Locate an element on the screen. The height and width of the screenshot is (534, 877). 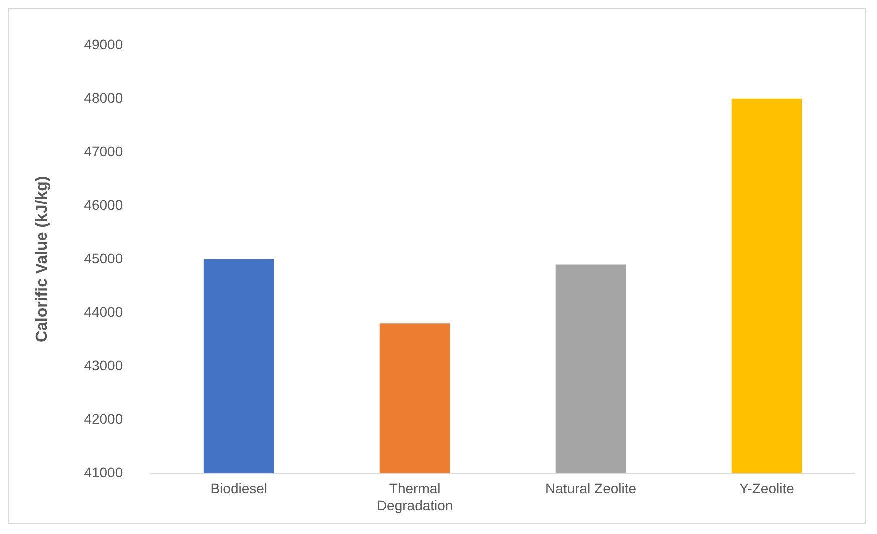
x-tick-label: Natural Zeolite is located at coordinates (591, 488).